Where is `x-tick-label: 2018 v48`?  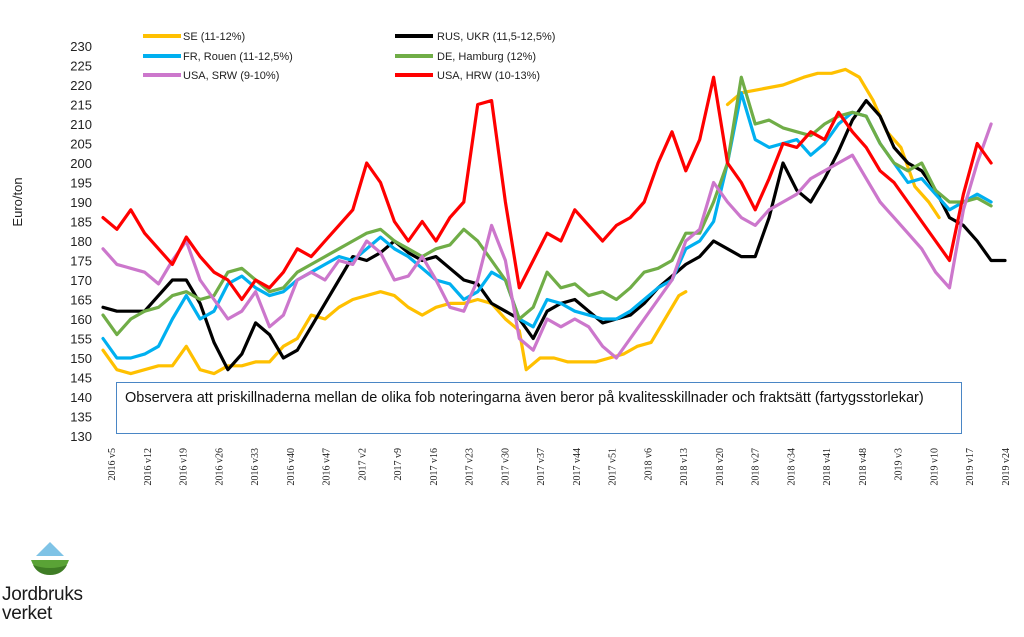
x-tick-label: 2018 v48 is located at coordinates (863, 467).